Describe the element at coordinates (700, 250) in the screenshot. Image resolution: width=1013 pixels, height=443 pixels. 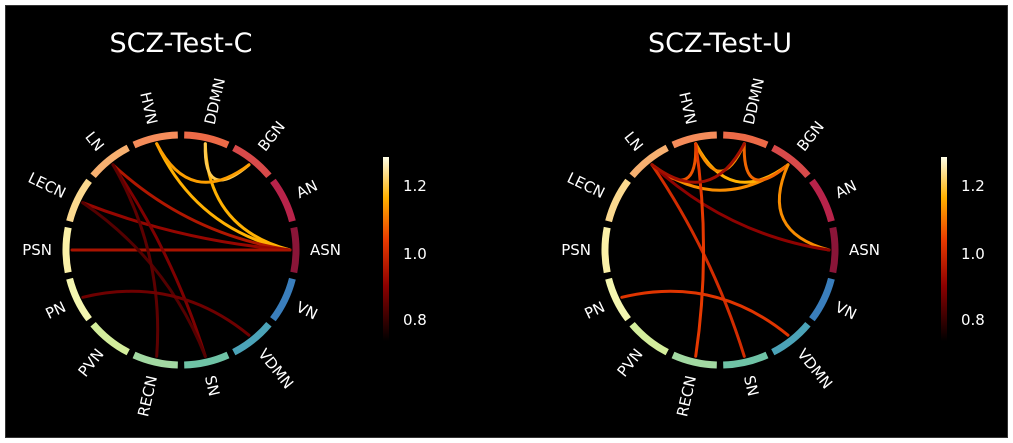
I see `connection-hvn-recn` at that location.